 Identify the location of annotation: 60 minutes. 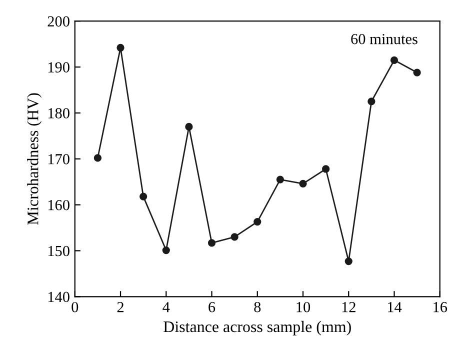
(384, 39).